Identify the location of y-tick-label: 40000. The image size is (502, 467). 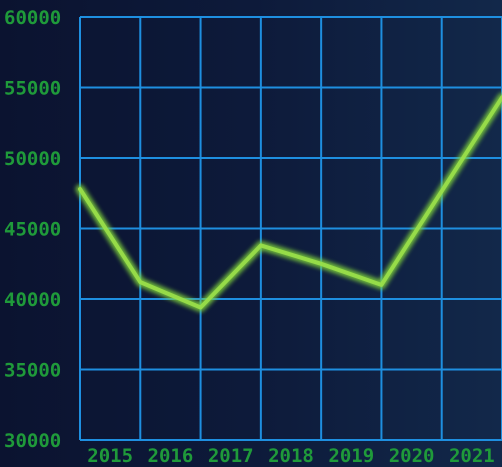
(32, 300).